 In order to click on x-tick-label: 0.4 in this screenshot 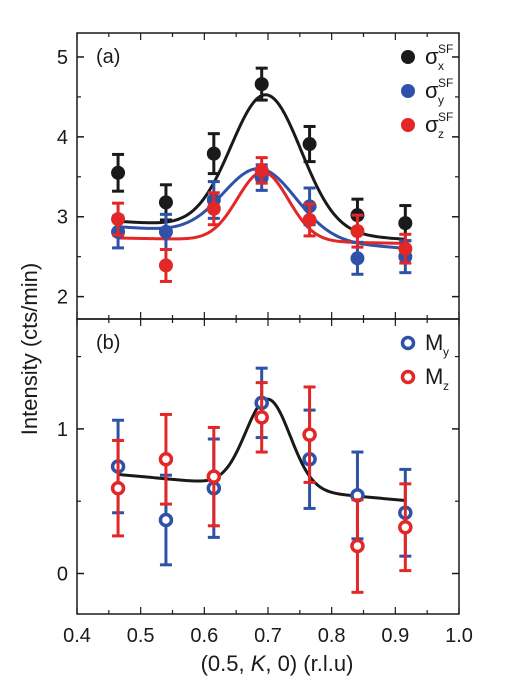, I will do `click(77, 636)`.